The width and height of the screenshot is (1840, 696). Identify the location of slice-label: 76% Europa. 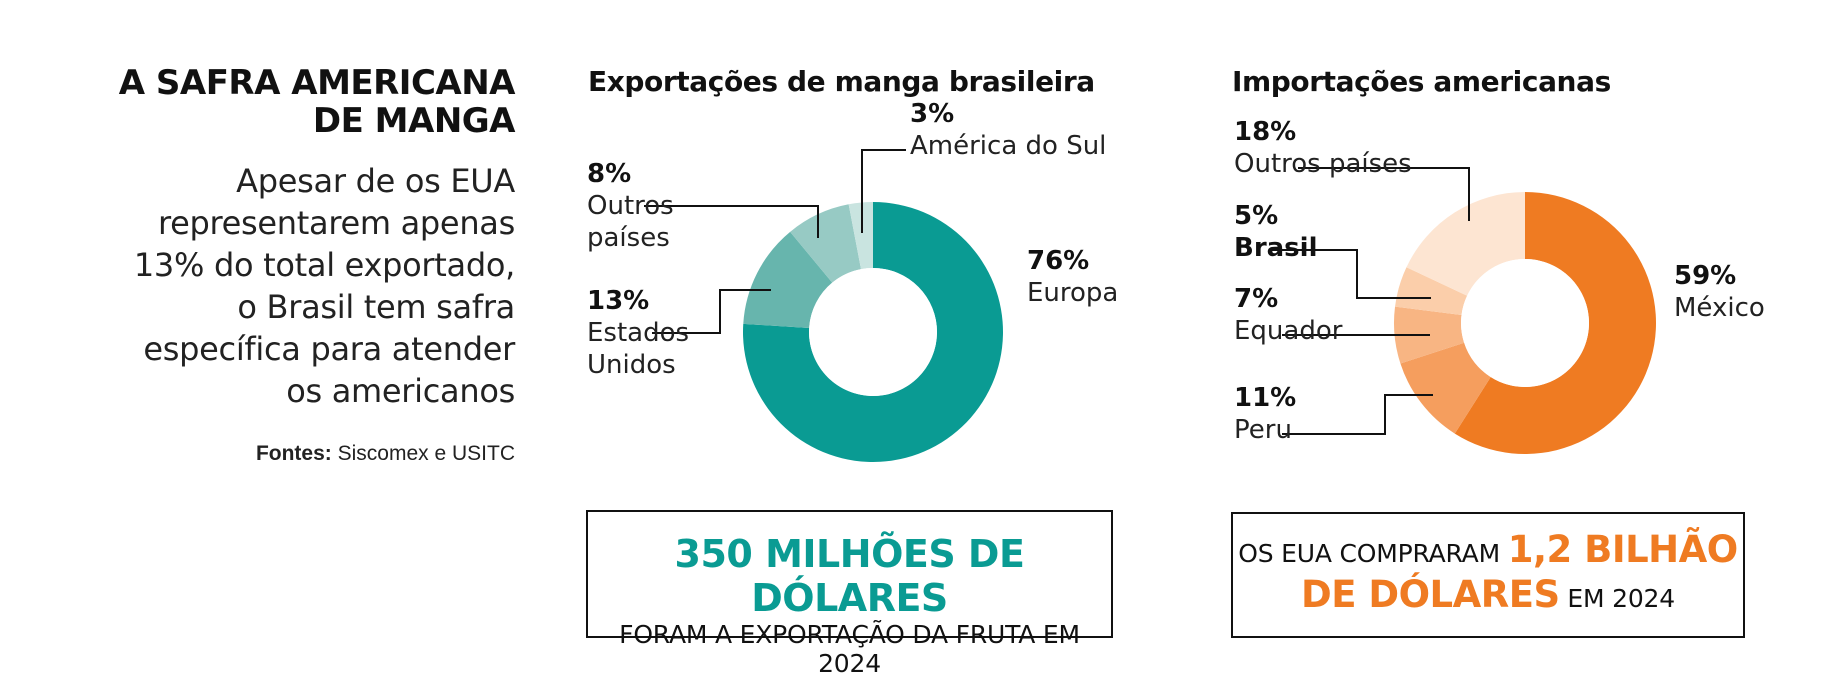
(1072, 277).